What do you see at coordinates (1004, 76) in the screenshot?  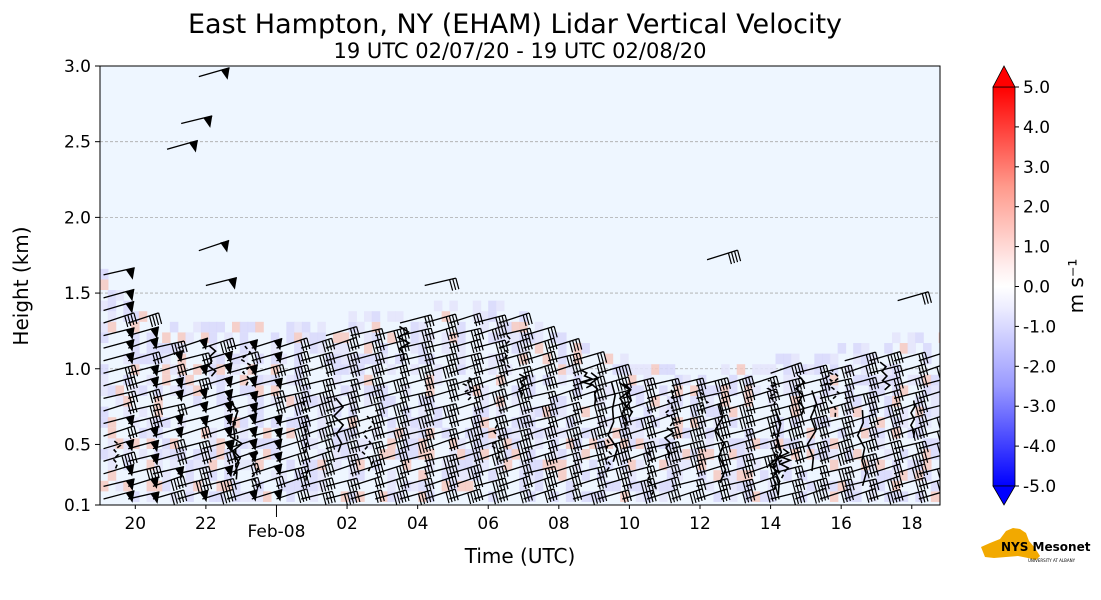 I see `colorbar-extend-max` at bounding box center [1004, 76].